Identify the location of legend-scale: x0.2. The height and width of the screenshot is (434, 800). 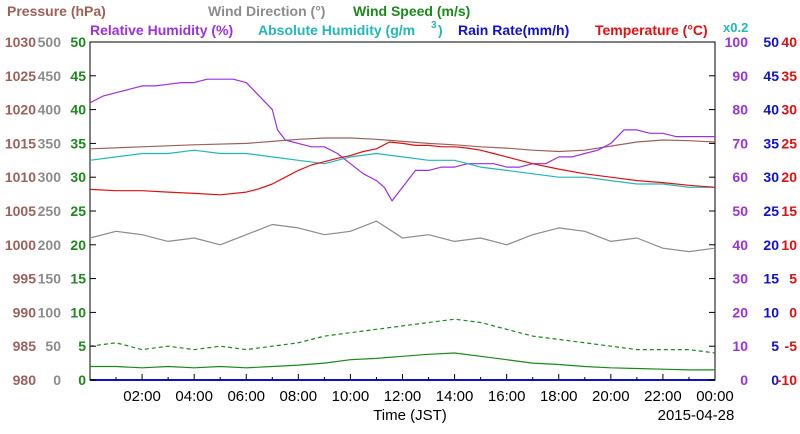
(735, 27).